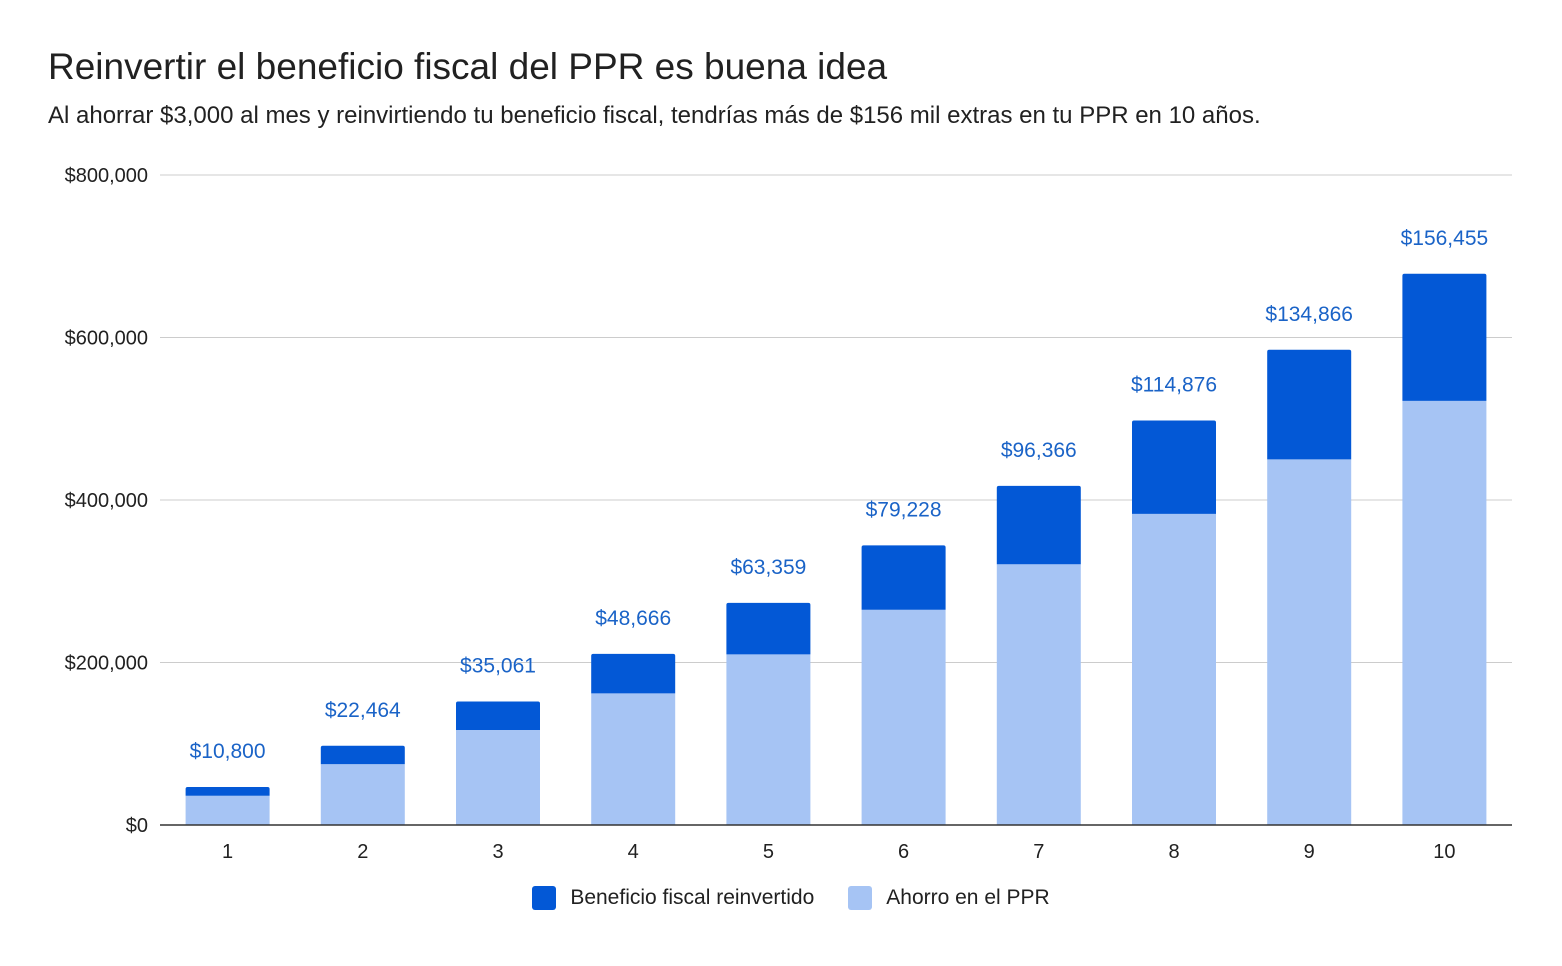  Describe the element at coordinates (106, 664) in the screenshot. I see `y-tick-label: $200,000` at that location.